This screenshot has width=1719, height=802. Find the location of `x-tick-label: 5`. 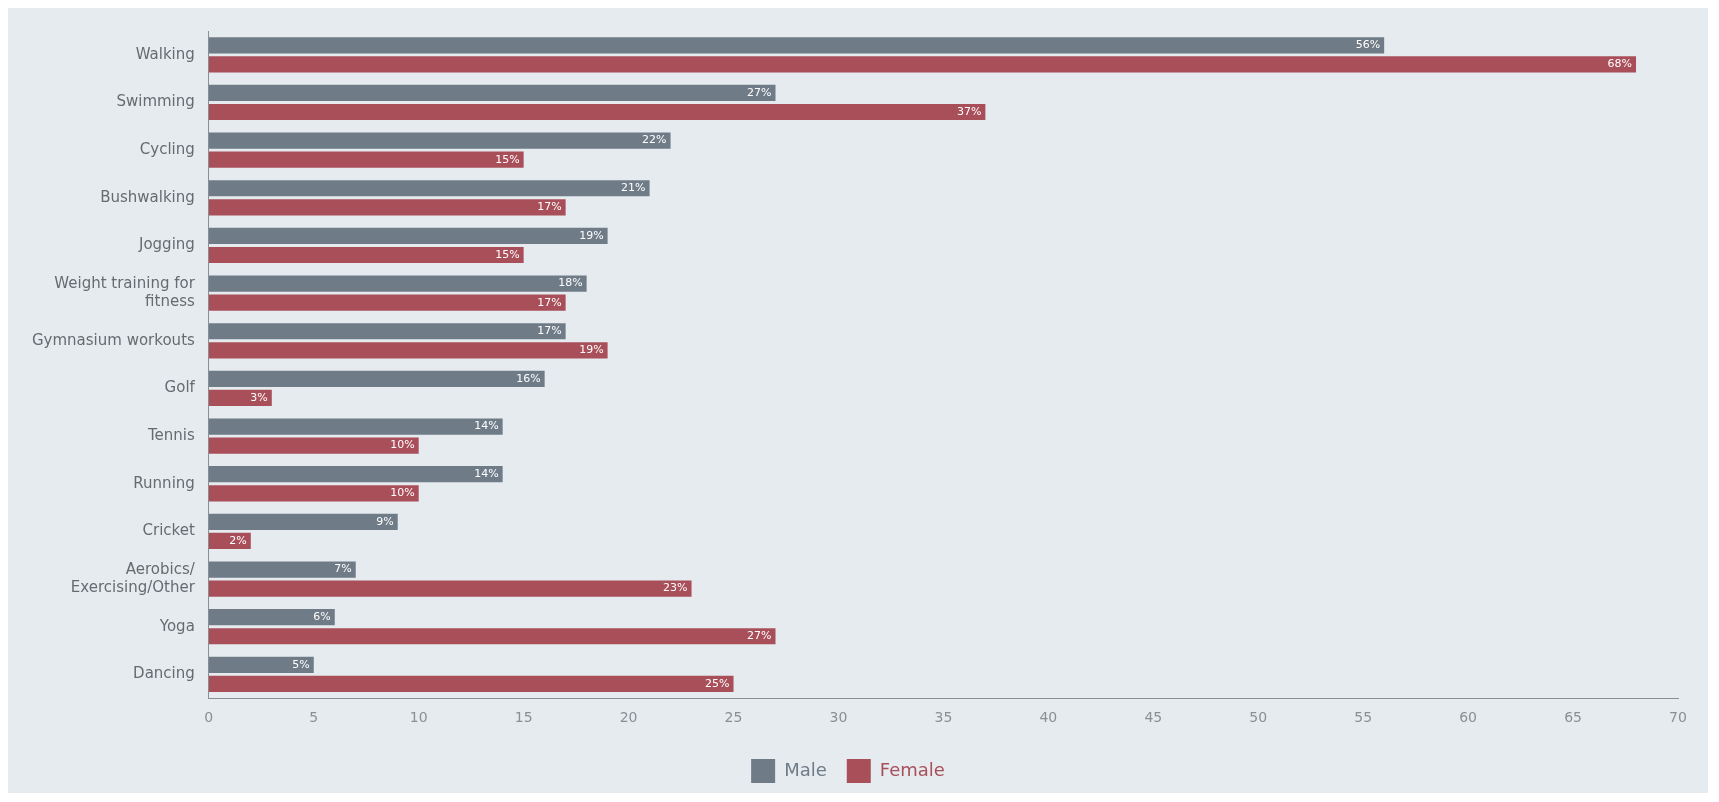

x-tick-label: 5 is located at coordinates (314, 717).